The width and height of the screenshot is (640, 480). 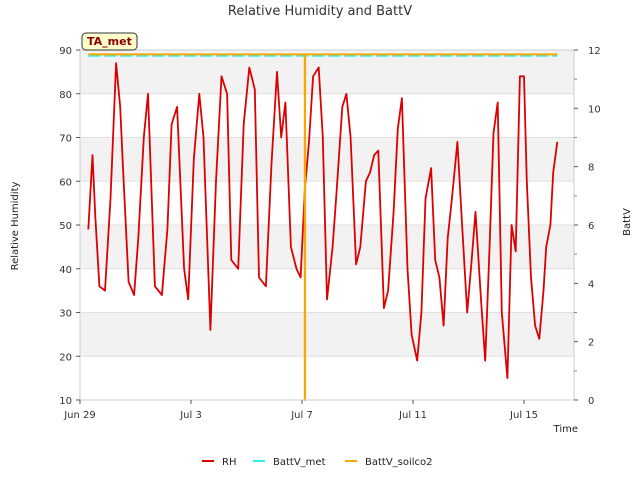 I want to click on y-left-tick-label: 50, so click(x=65, y=226).